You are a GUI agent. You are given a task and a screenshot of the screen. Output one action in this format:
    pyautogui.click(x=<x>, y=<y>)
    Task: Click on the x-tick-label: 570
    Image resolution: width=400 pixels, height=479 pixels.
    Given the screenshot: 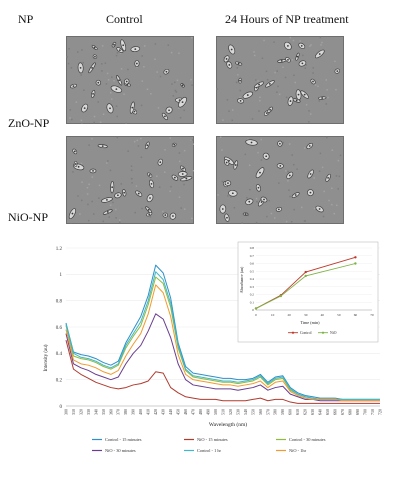 What is the action you would take?
    pyautogui.click(x=267, y=412)
    